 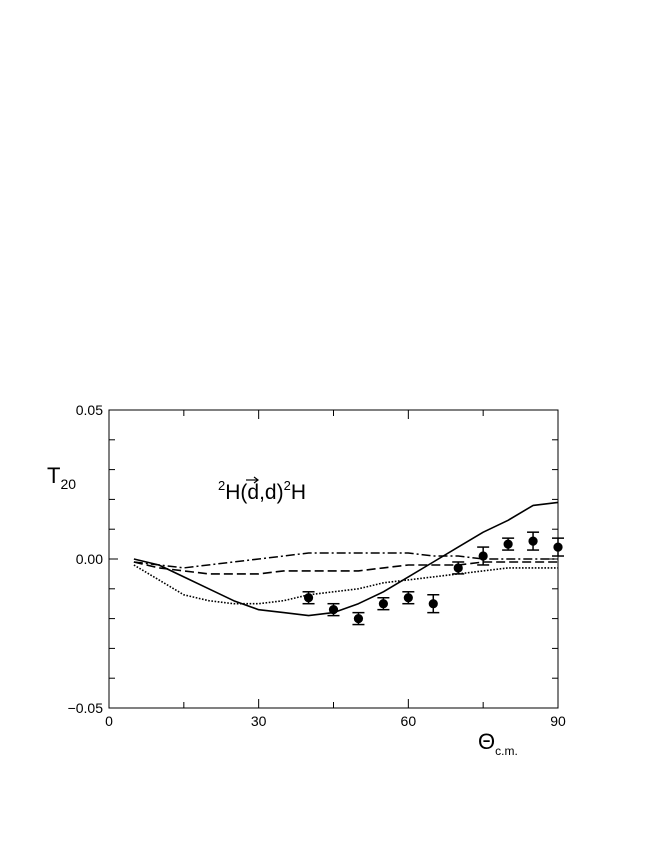 What do you see at coordinates (345, 584) in the screenshot?
I see `series-line-dotted` at bounding box center [345, 584].